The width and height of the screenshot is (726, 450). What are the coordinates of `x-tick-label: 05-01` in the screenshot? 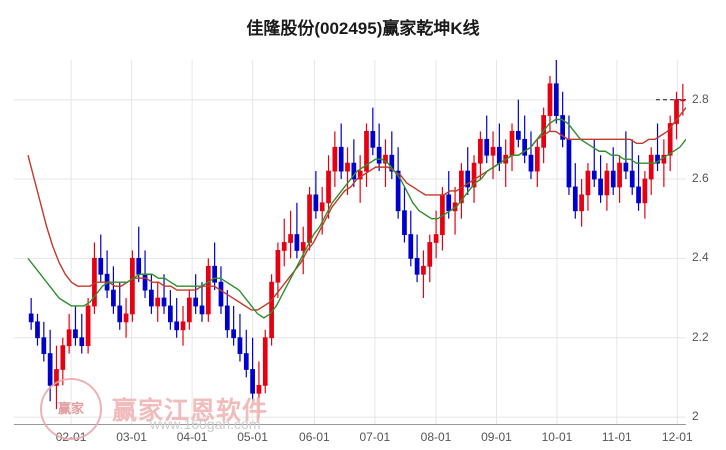 It's located at (252, 437).